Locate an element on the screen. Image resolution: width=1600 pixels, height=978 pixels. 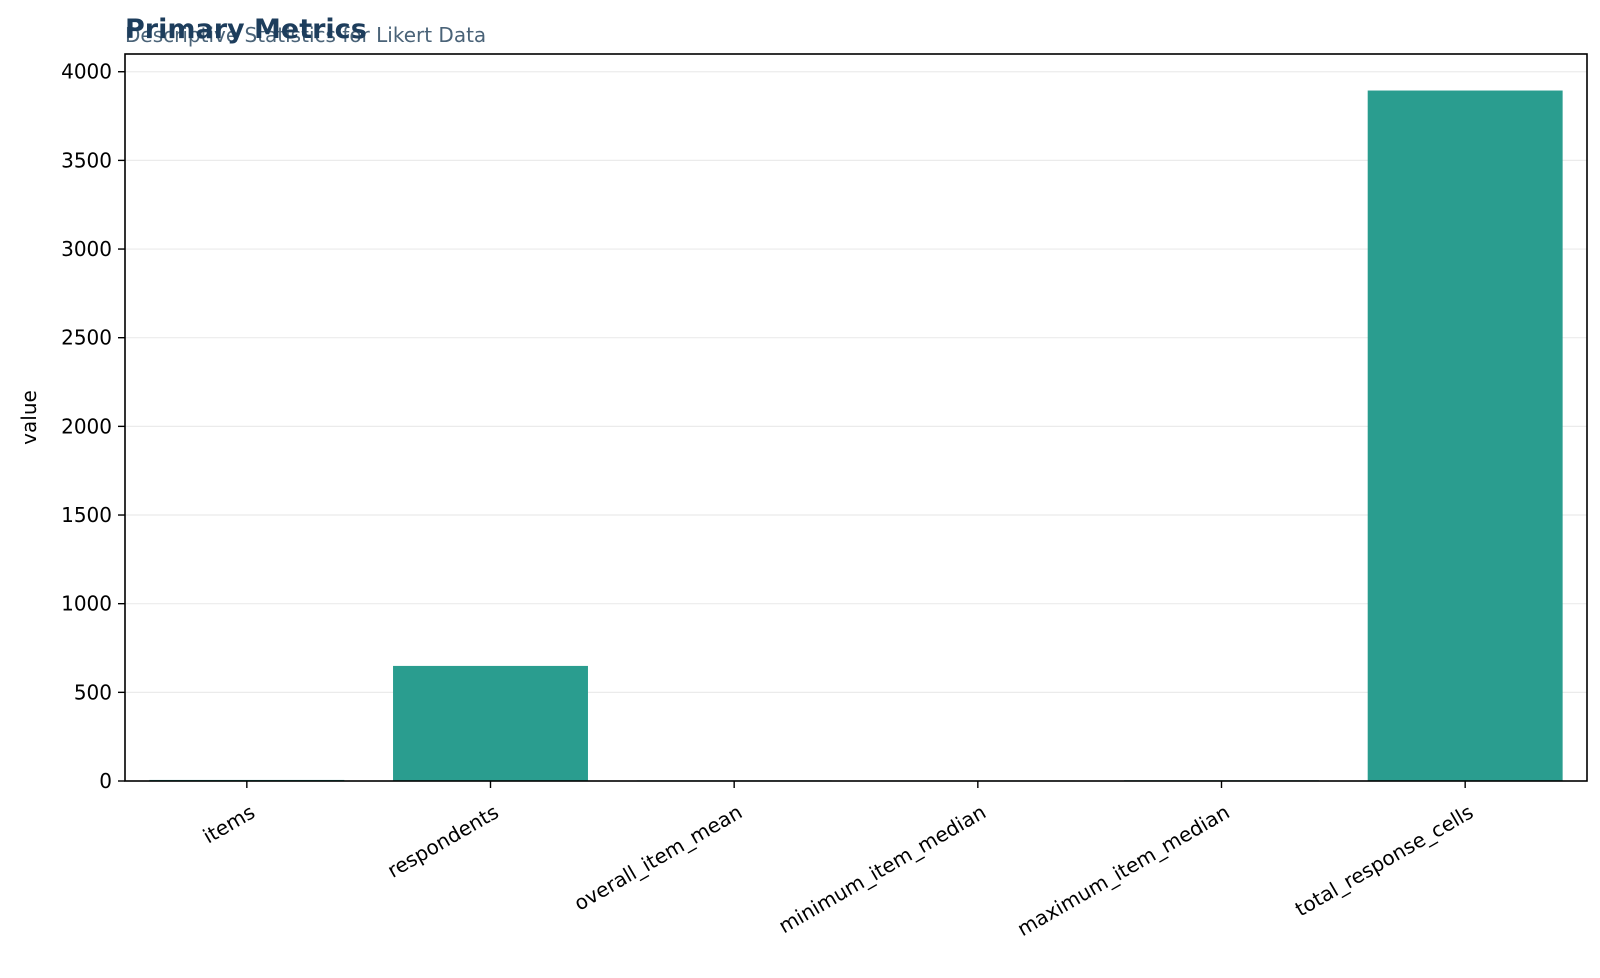
x-tick-label: total_response_cells is located at coordinates (1384, 860).